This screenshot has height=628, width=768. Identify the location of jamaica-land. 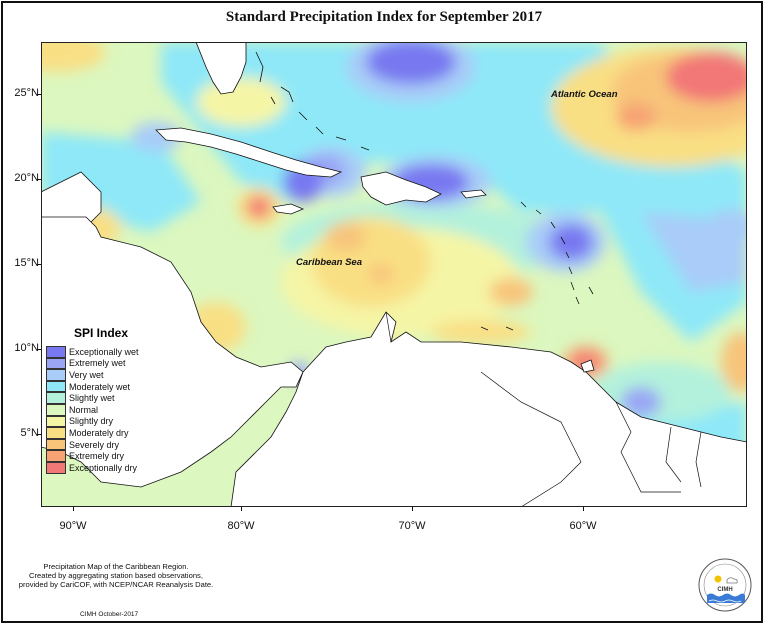
(288, 209).